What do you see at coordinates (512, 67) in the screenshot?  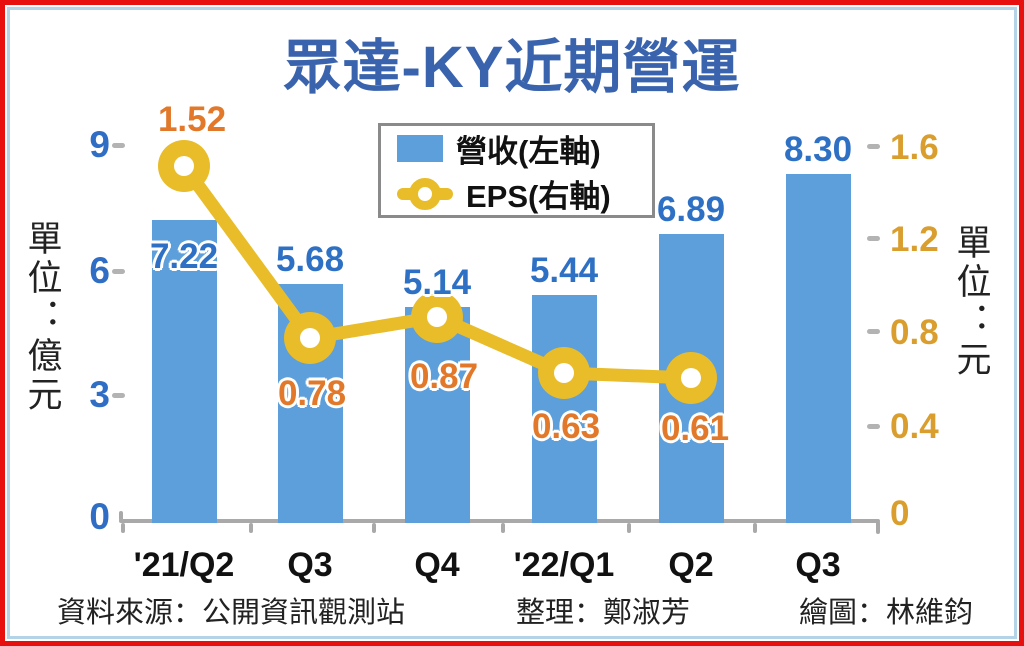 I see `chart-title: 眾達-KY近期營運` at bounding box center [512, 67].